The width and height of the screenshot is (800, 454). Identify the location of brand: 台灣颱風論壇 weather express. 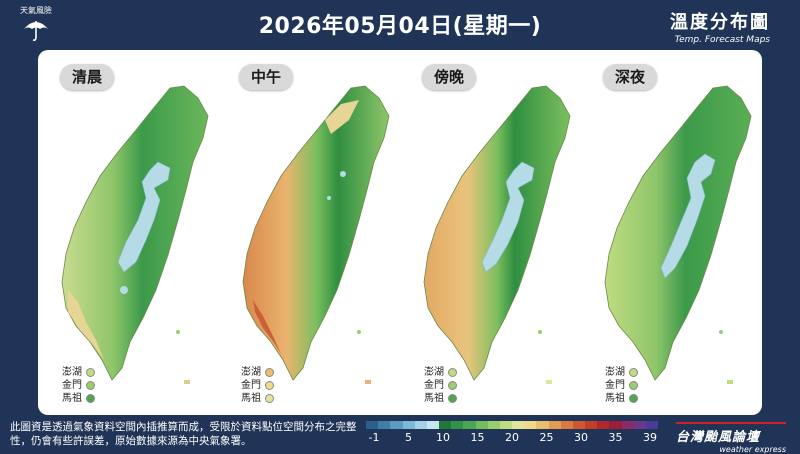
(736, 437).